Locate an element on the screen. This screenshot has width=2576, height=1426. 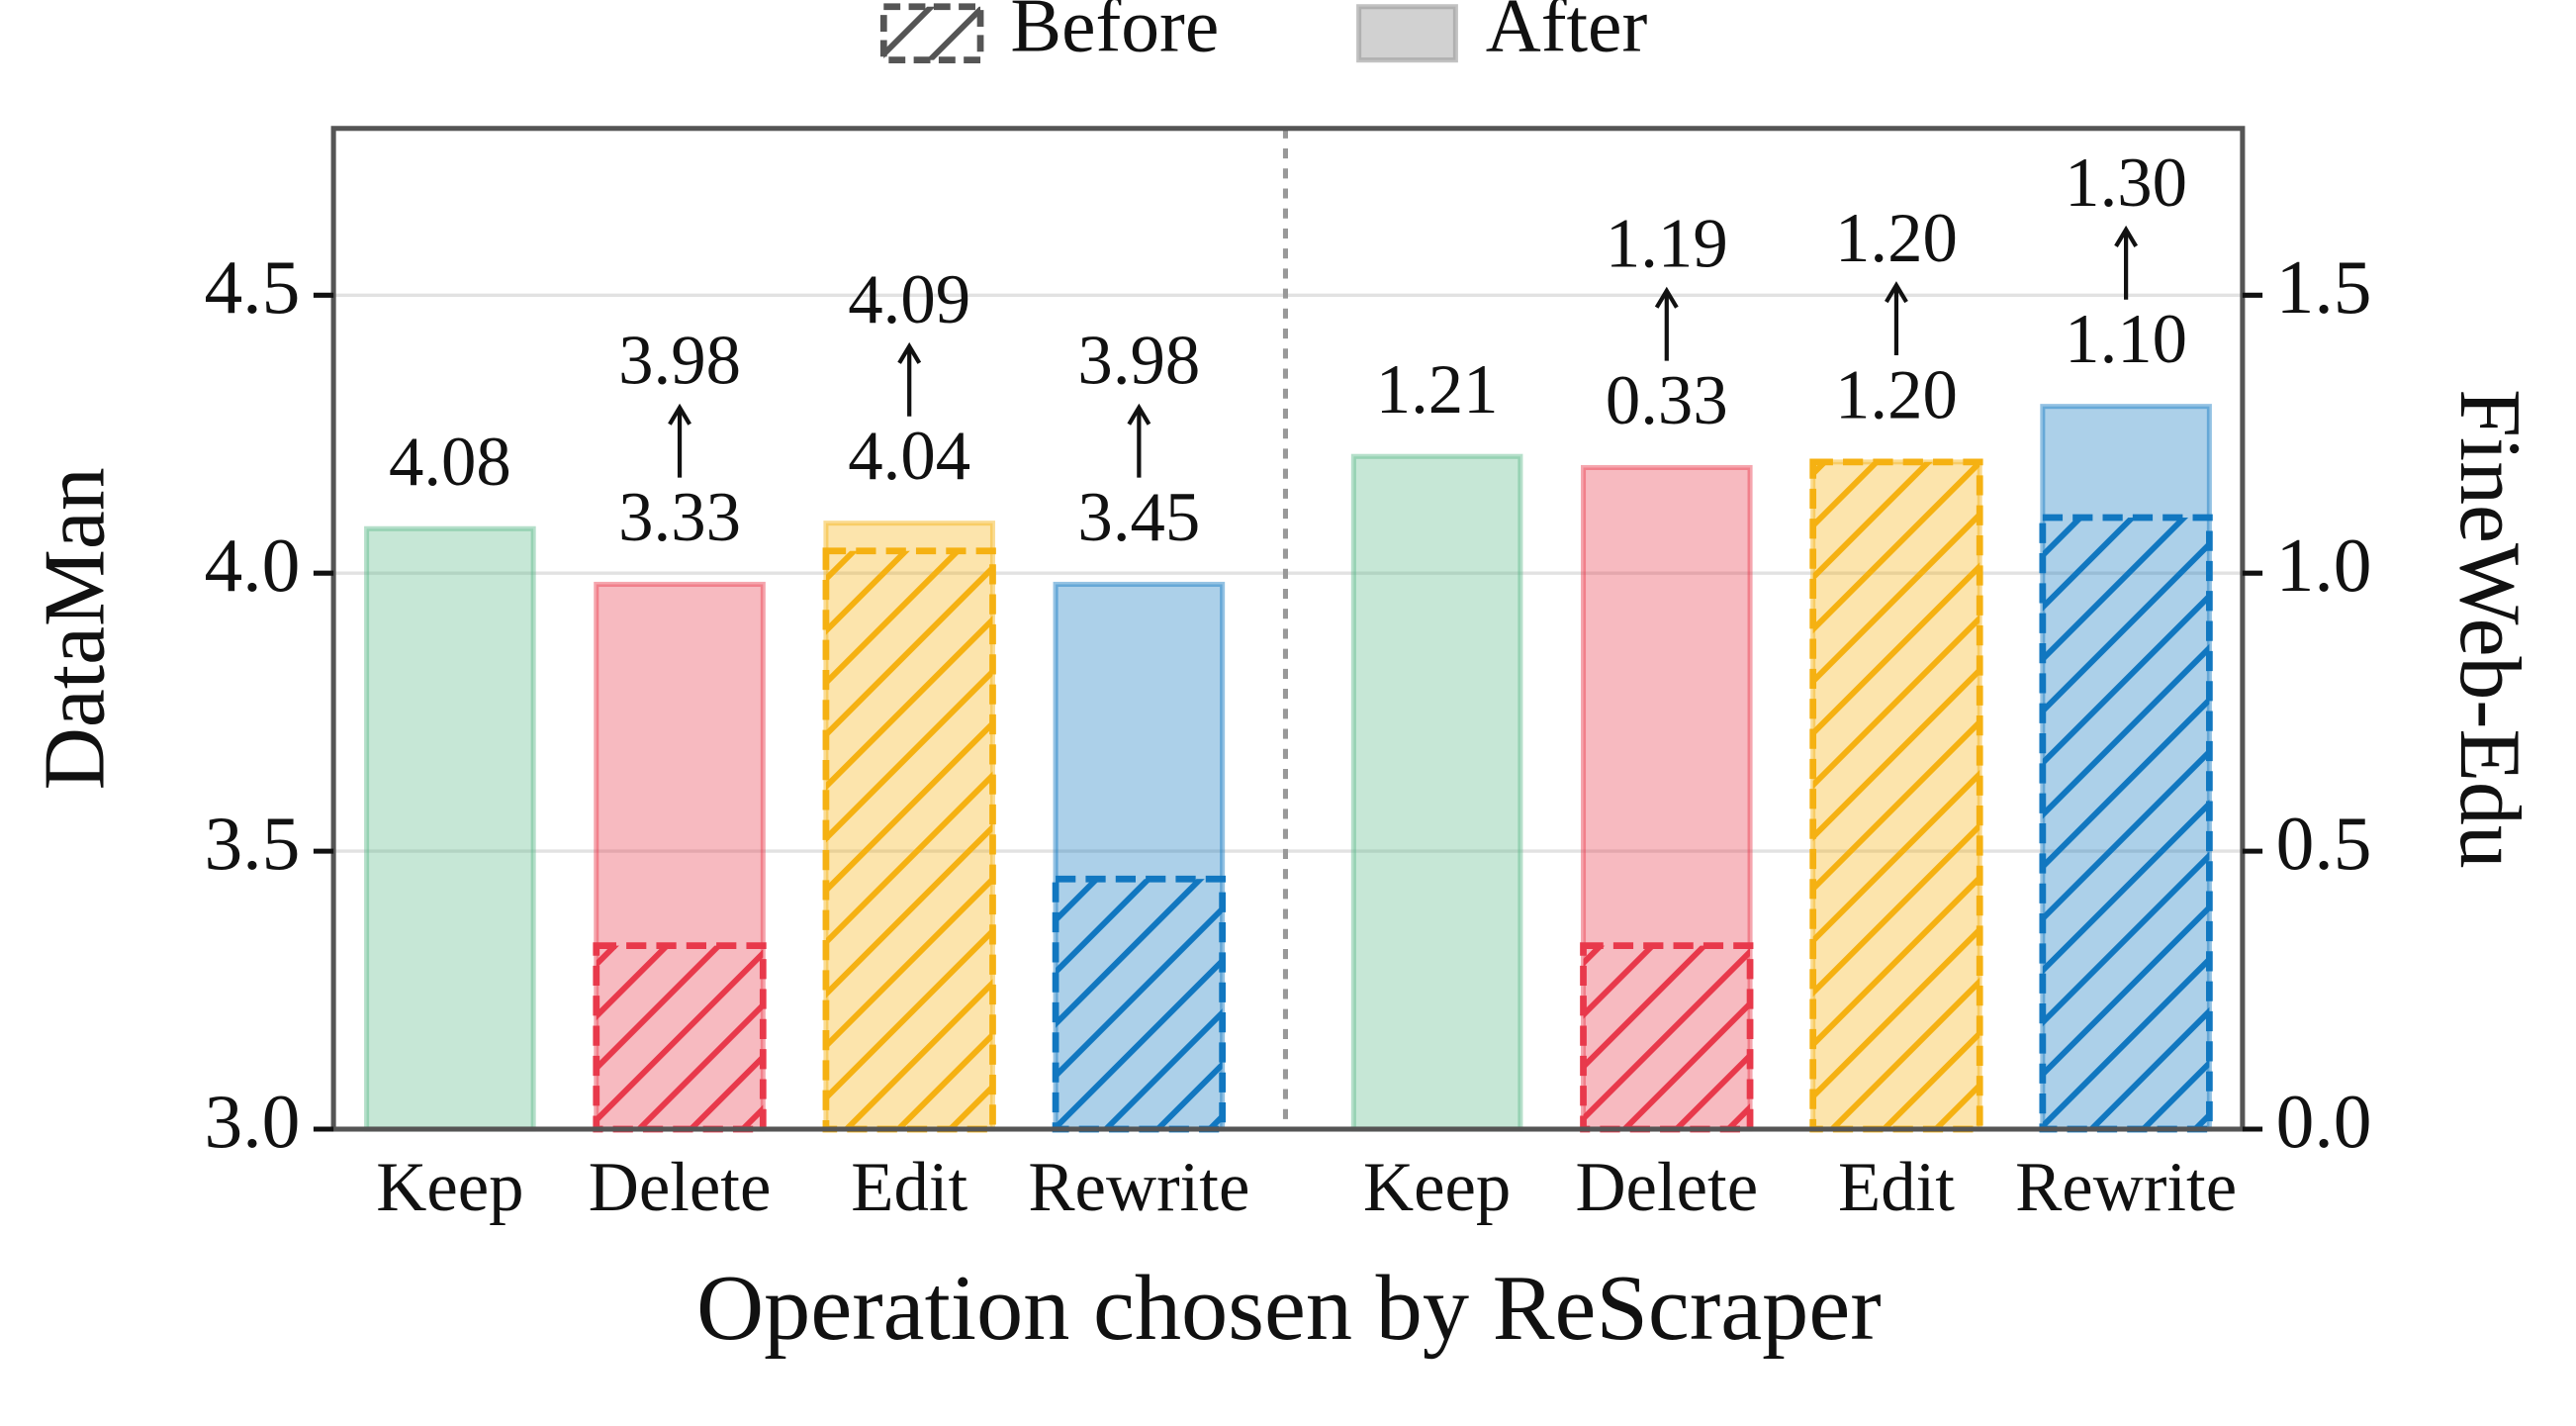
y2-axis-label: FineWeb-Edu is located at coordinates (2490, 629).